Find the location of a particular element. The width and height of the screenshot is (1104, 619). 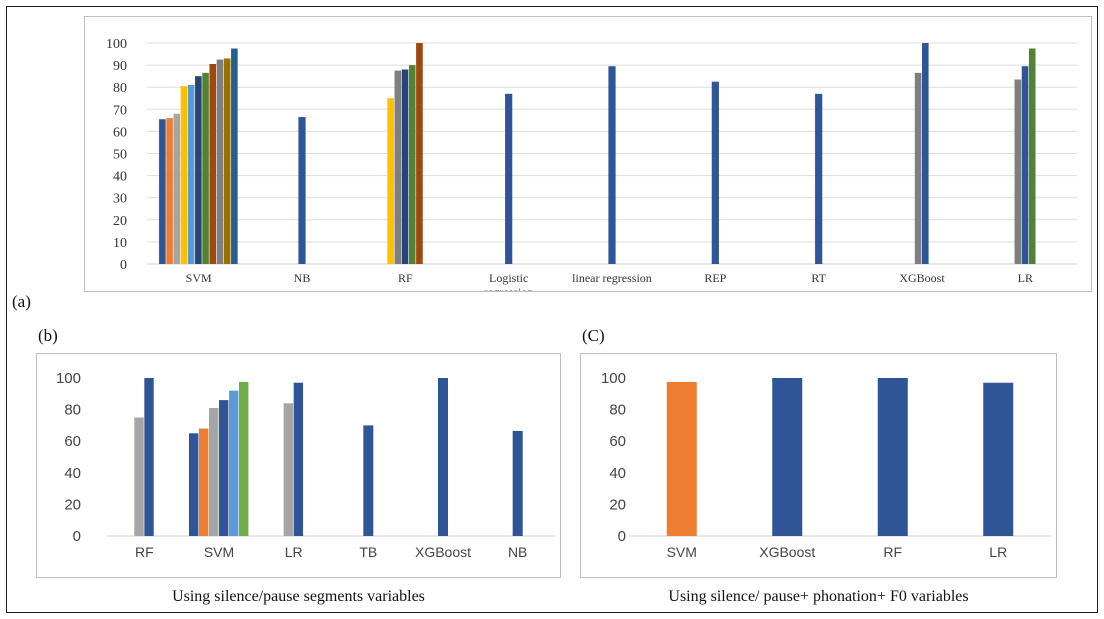

x-tick-label: RT is located at coordinates (818, 278).